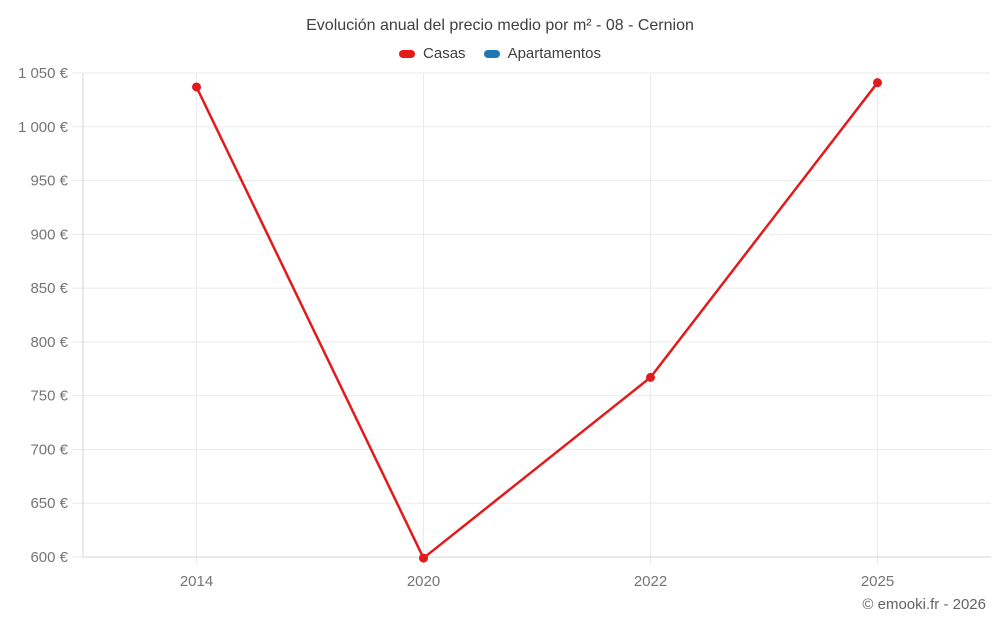  What do you see at coordinates (196, 581) in the screenshot?
I see `x-tick-label: 2014` at bounding box center [196, 581].